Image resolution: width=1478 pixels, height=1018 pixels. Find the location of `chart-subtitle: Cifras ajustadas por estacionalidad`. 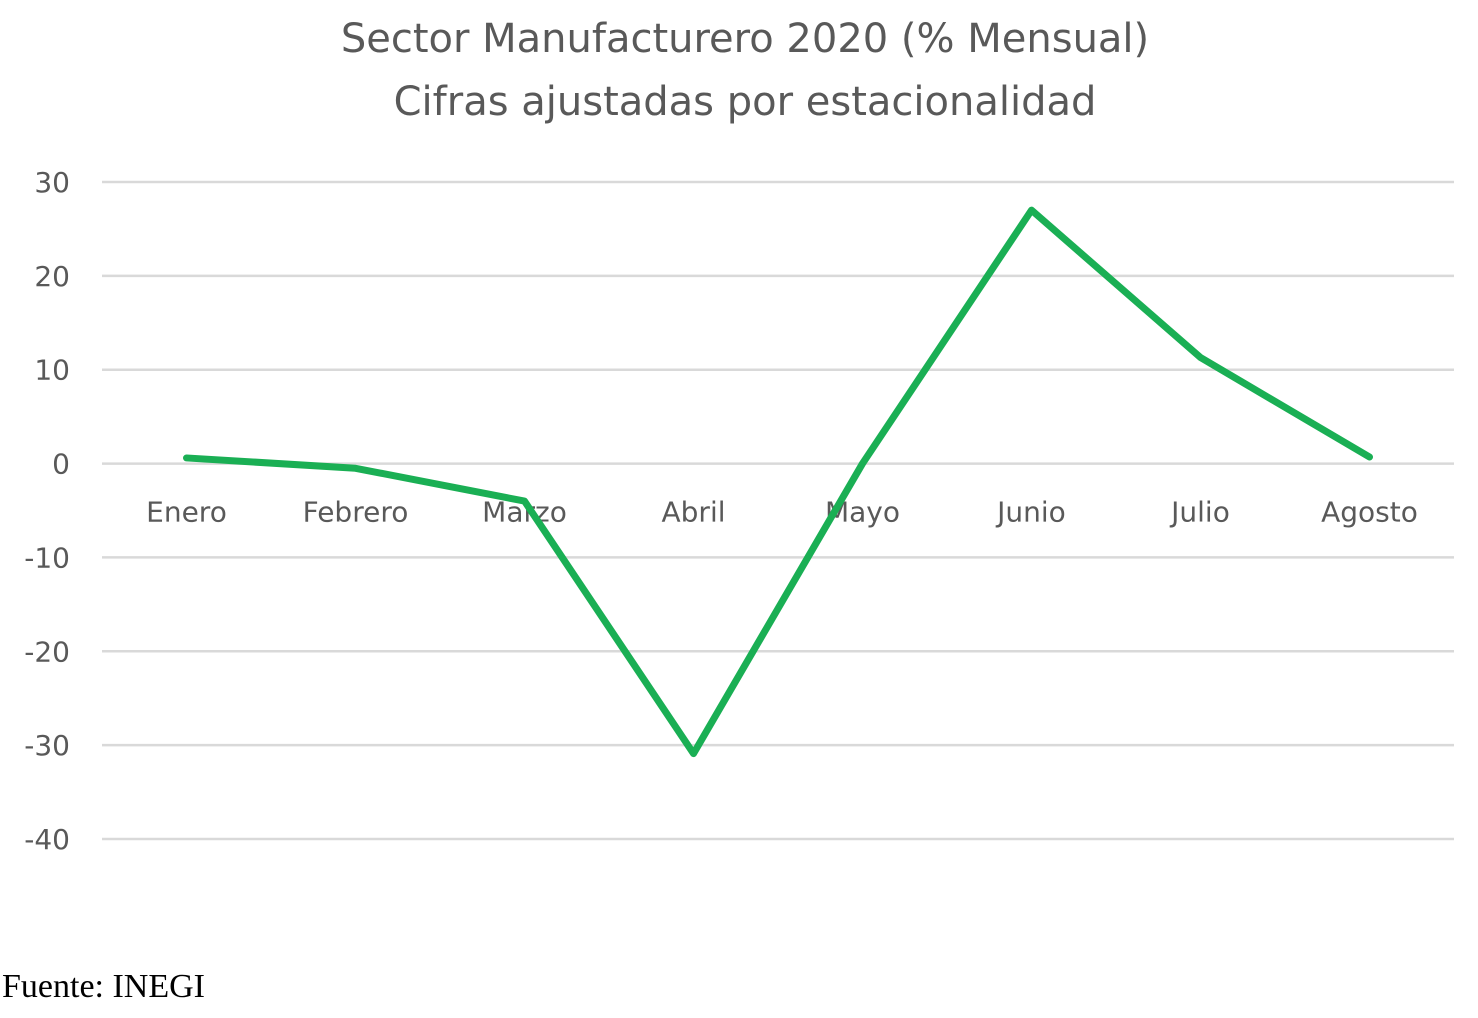

chart-subtitle: Cifras ajustadas por estacionalidad is located at coordinates (745, 102).